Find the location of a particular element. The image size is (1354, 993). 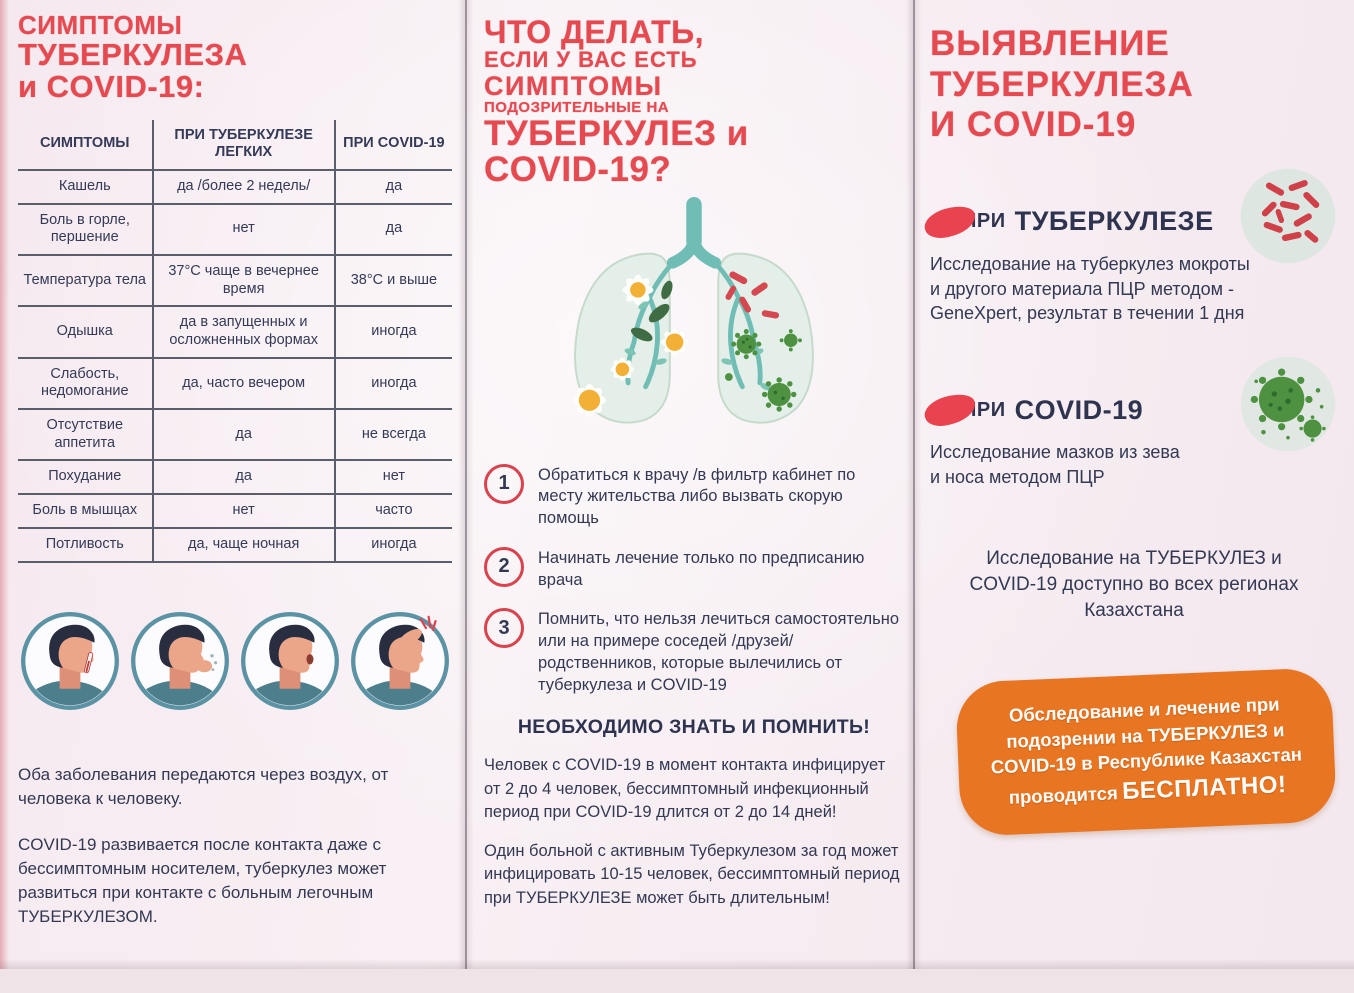

right-title-line3: И COVID-19 is located at coordinates (1033, 125).